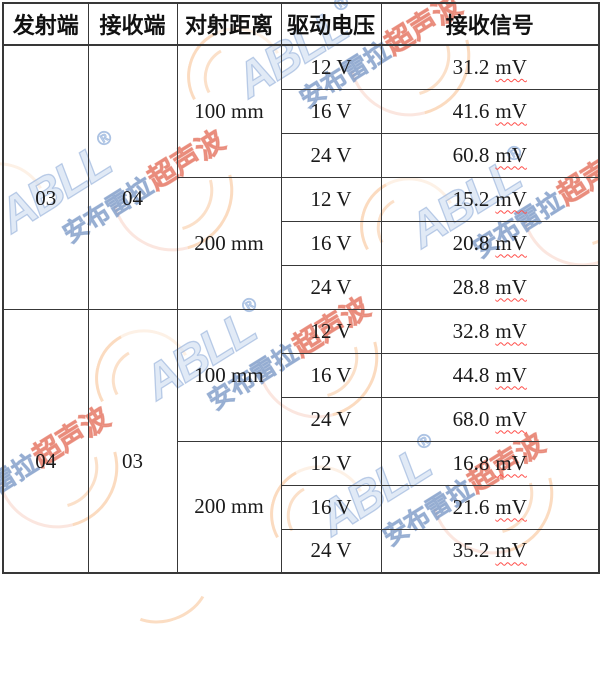 The width and height of the screenshot is (600, 684). I want to click on signal-cell: 44.8 mV, so click(490, 375).